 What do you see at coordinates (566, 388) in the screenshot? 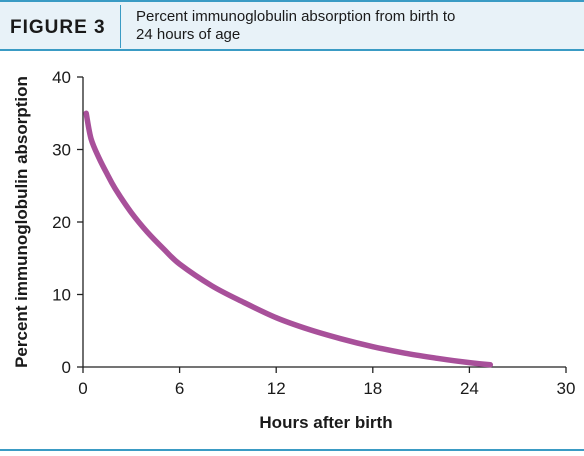
I see `x-tick-label: 30` at bounding box center [566, 388].